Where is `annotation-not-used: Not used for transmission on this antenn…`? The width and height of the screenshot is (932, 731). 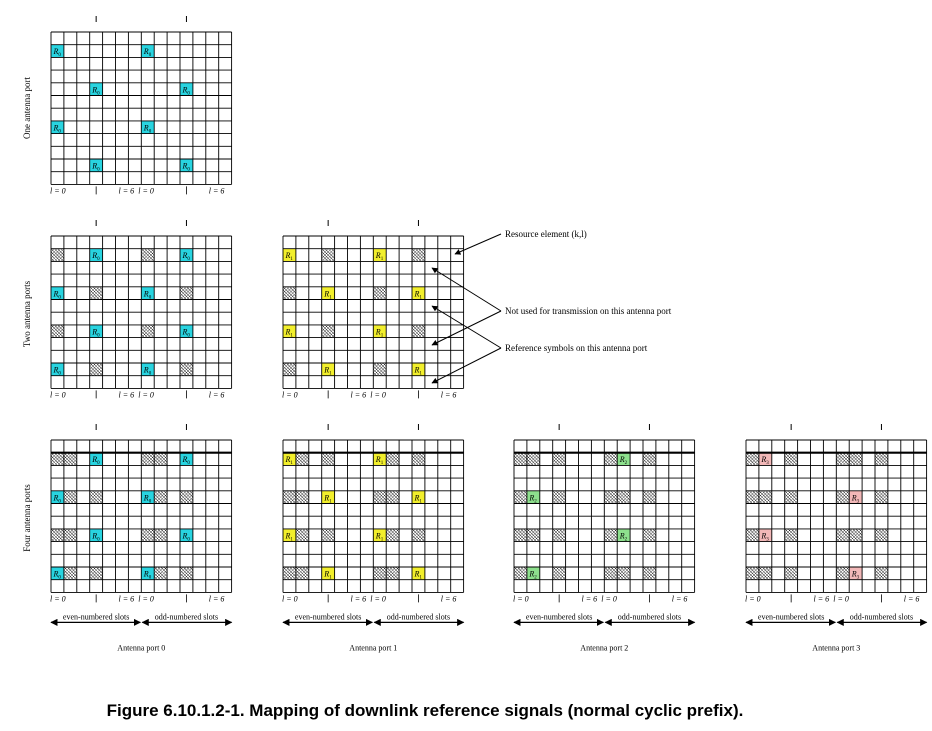
annotation-not-used: Not used for transmission on this antenn… is located at coordinates (588, 311).